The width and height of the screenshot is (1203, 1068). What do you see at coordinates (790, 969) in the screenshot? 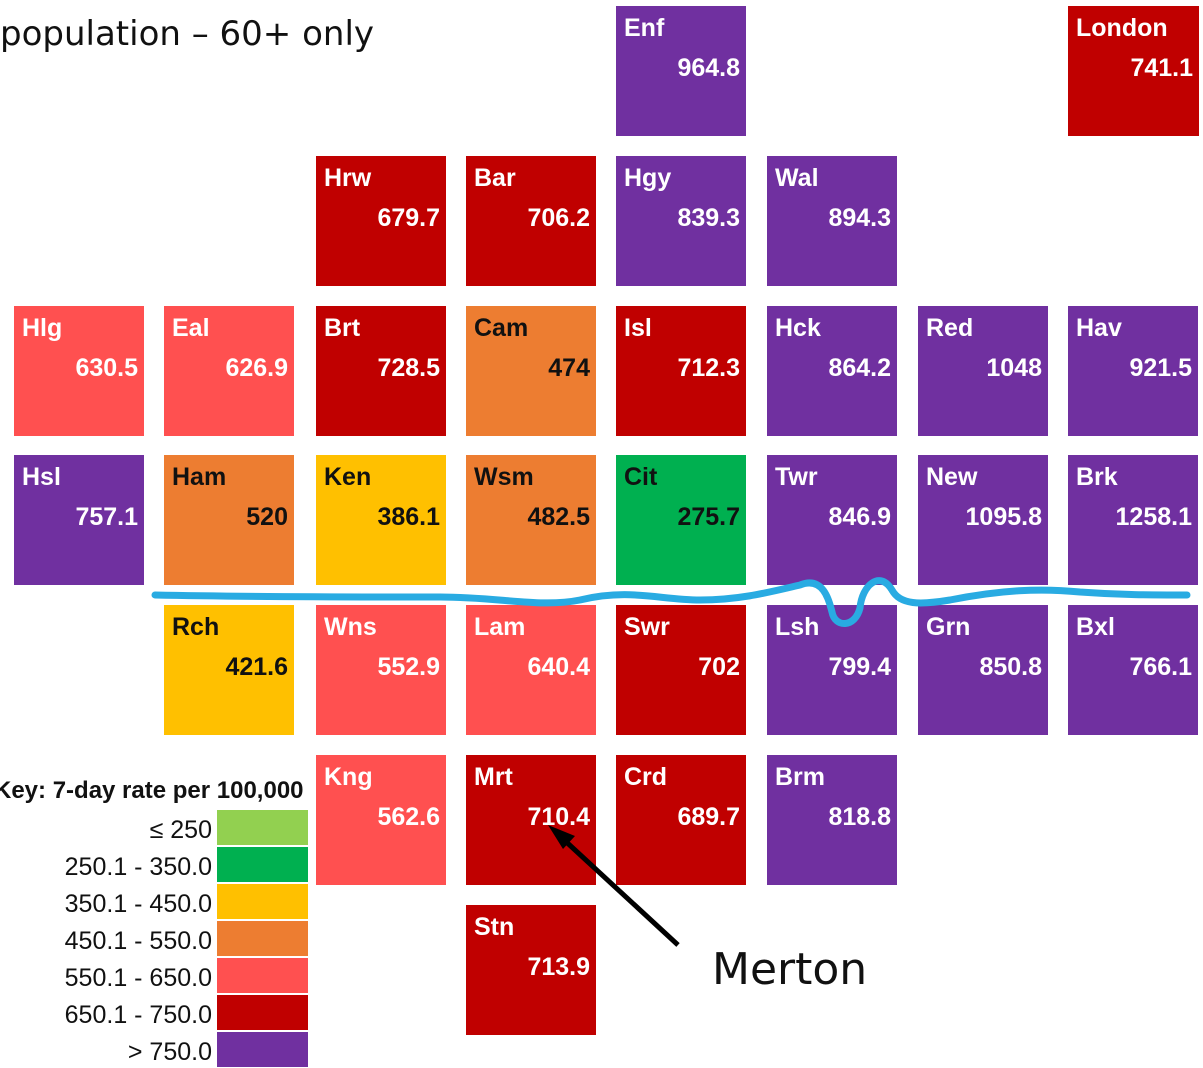
I see `merton-callout-label: Merton` at bounding box center [790, 969].